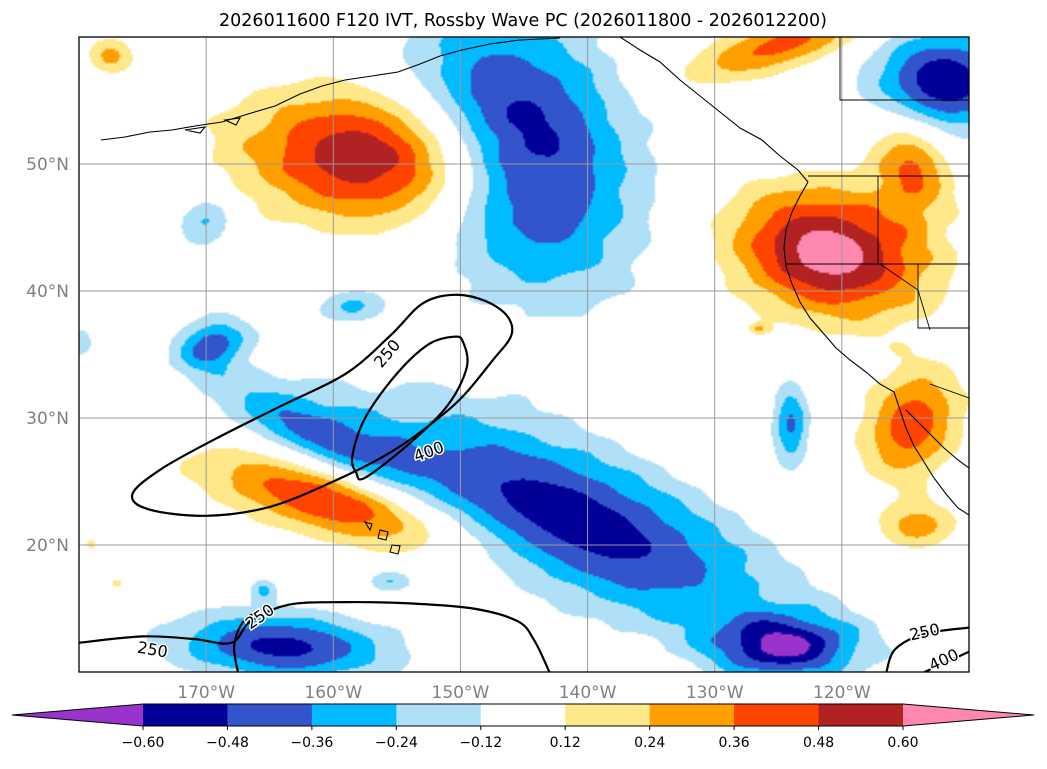  I want to click on colorbar-extend-high, so click(968, 715).